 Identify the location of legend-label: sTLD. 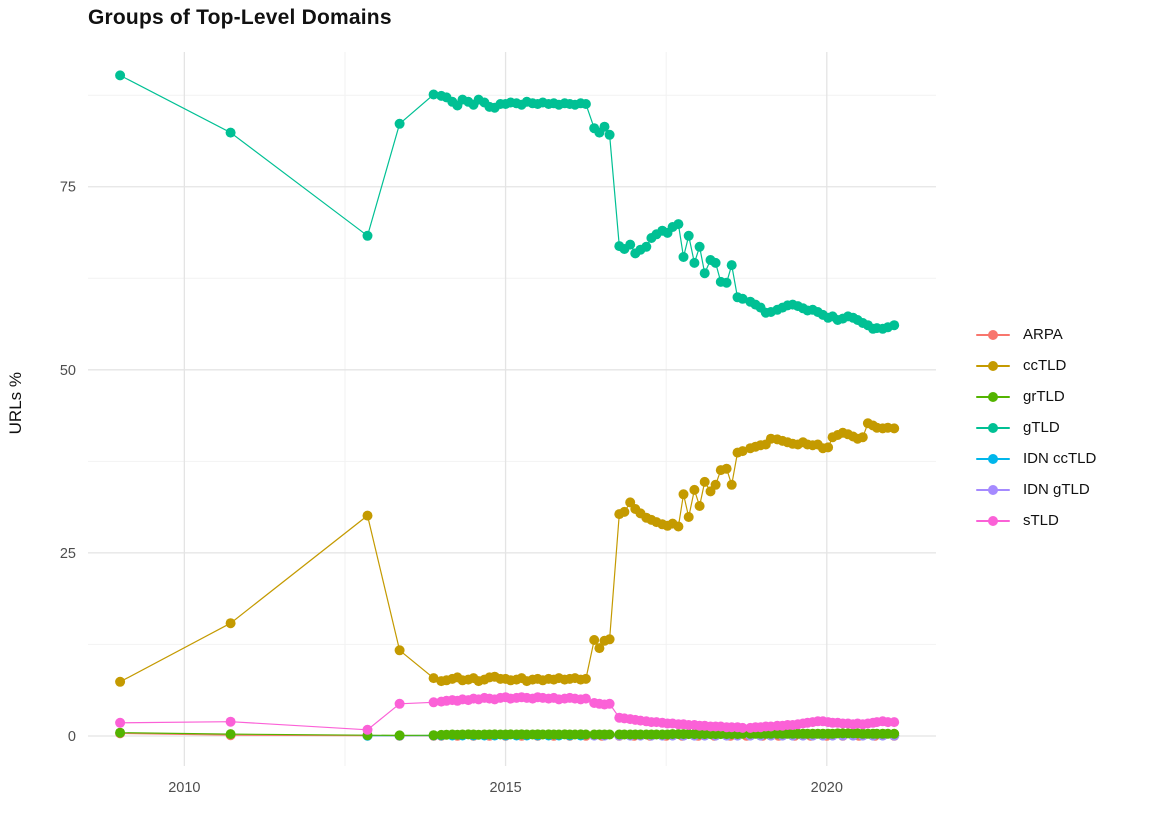
(1041, 520).